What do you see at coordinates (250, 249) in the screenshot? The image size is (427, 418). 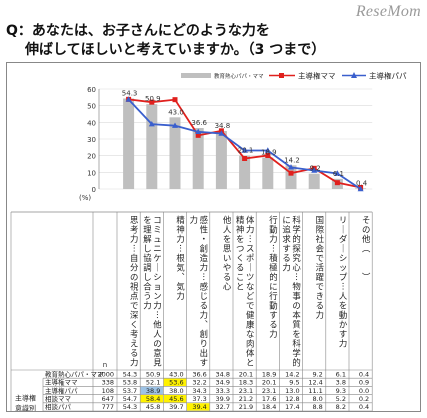 I see `category-label-char: ス` at bounding box center [250, 249].